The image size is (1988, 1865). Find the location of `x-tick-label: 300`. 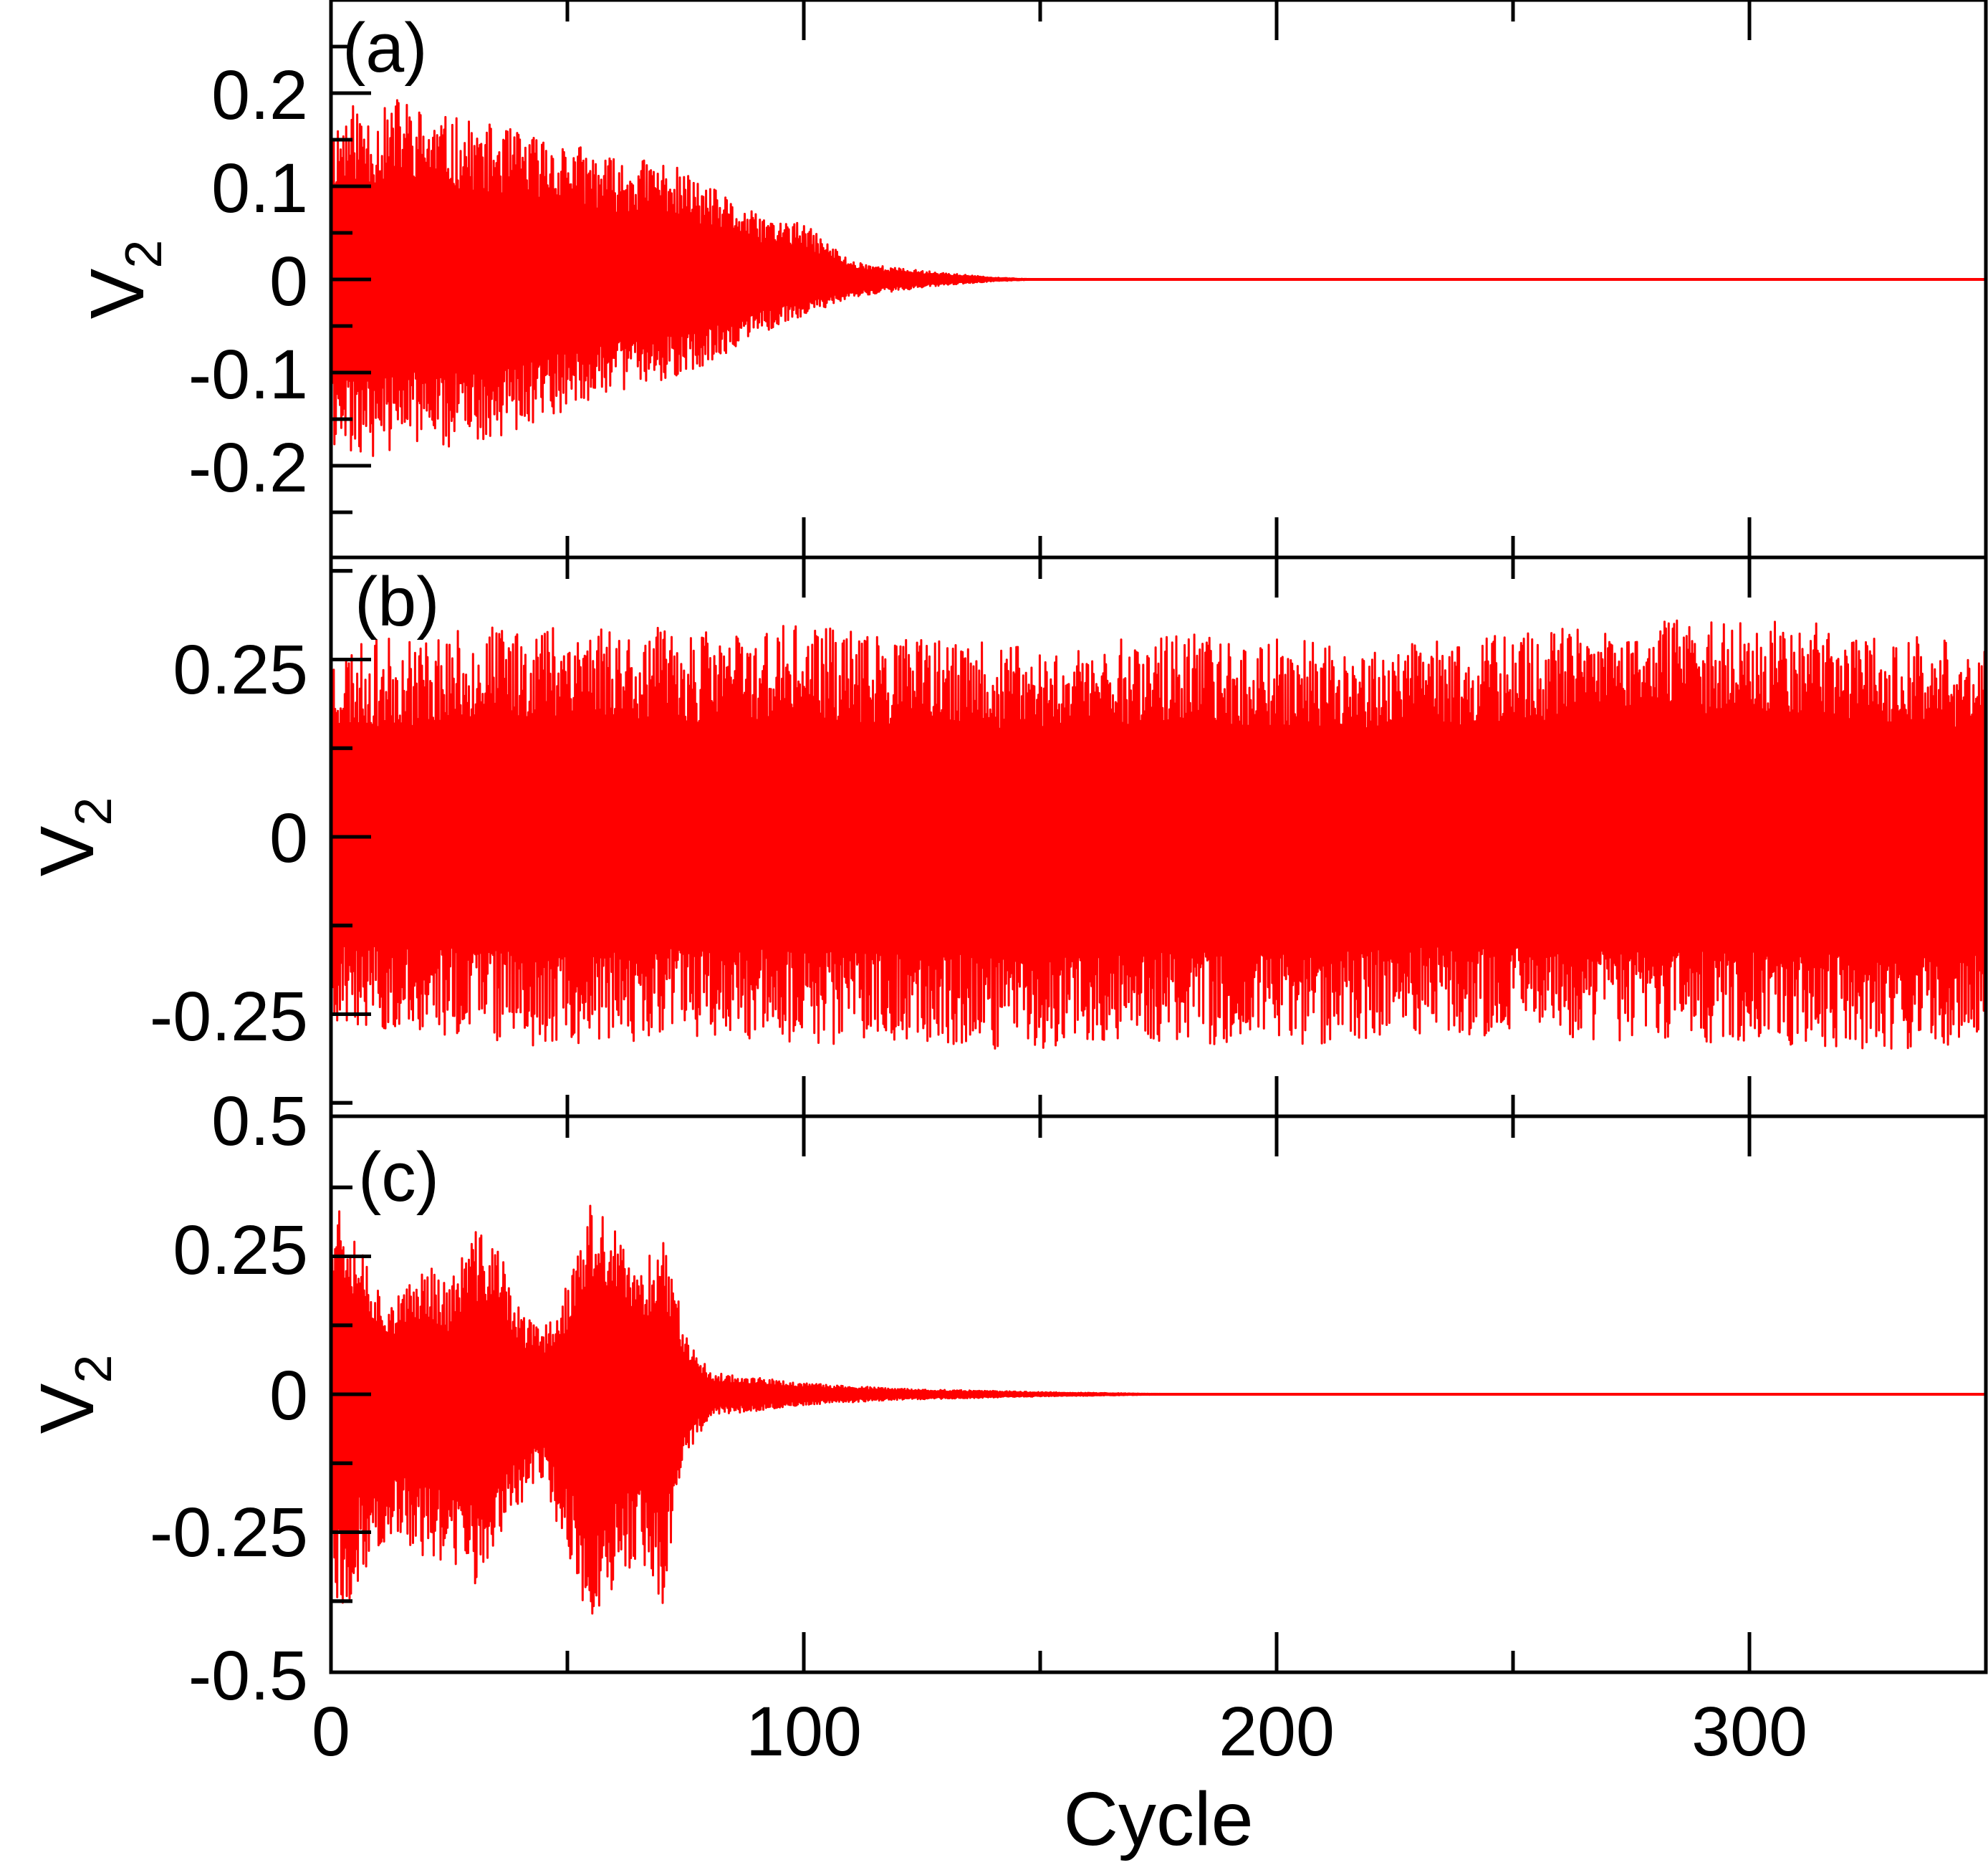

x-tick-label: 300 is located at coordinates (1749, 1731).